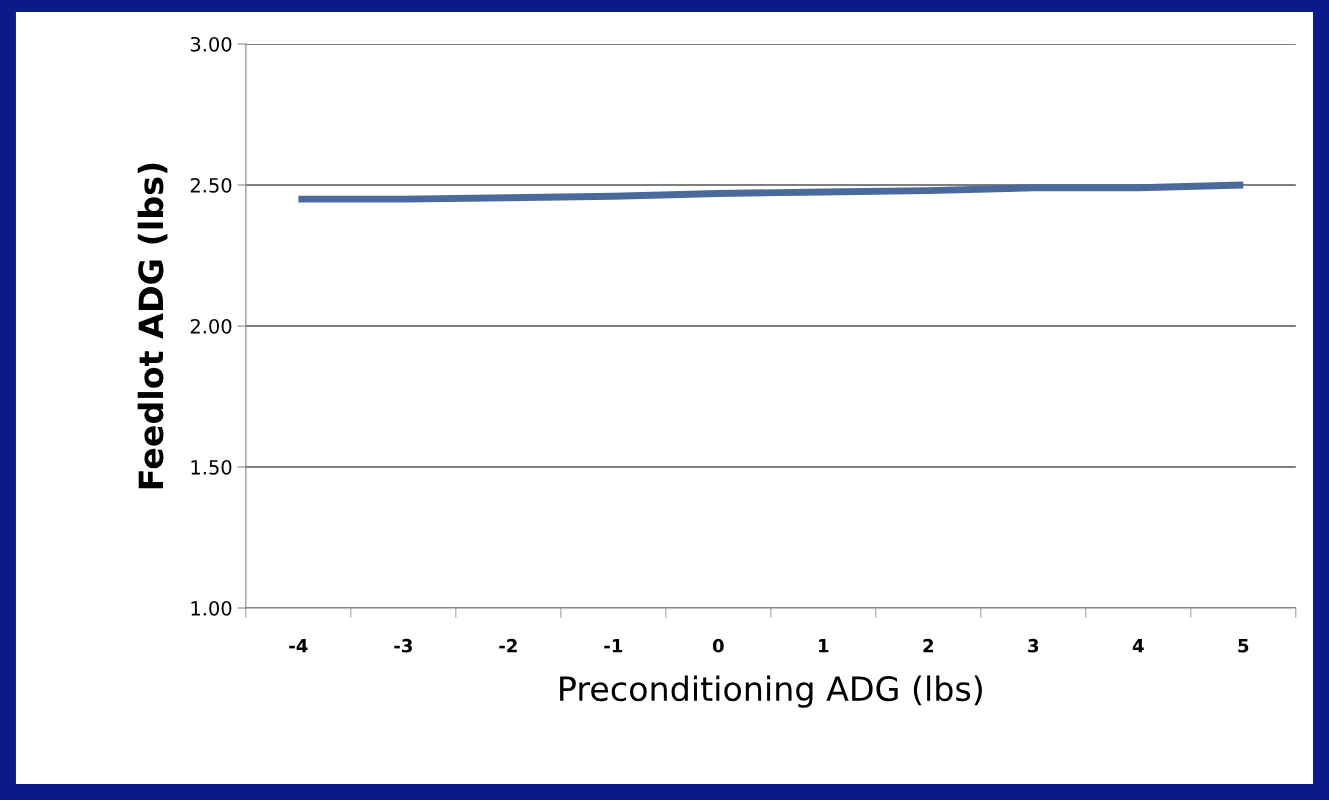 This screenshot has width=1329, height=800. Describe the element at coordinates (1138, 646) in the screenshot. I see `x-tick-label: 4` at that location.